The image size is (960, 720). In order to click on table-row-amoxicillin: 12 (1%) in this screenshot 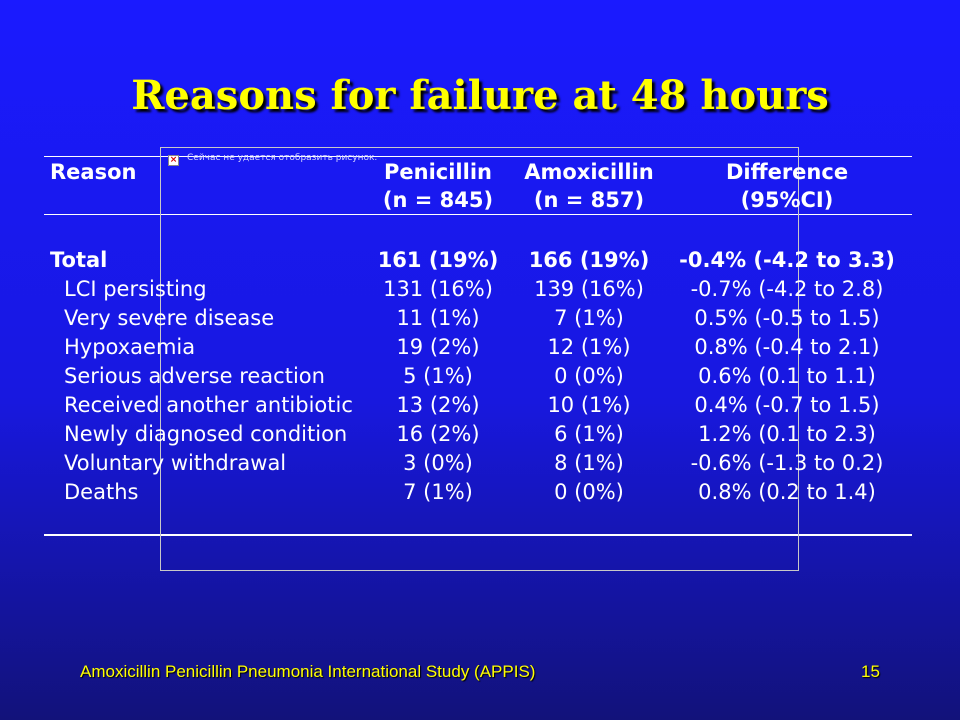, I will do `click(589, 347)`.